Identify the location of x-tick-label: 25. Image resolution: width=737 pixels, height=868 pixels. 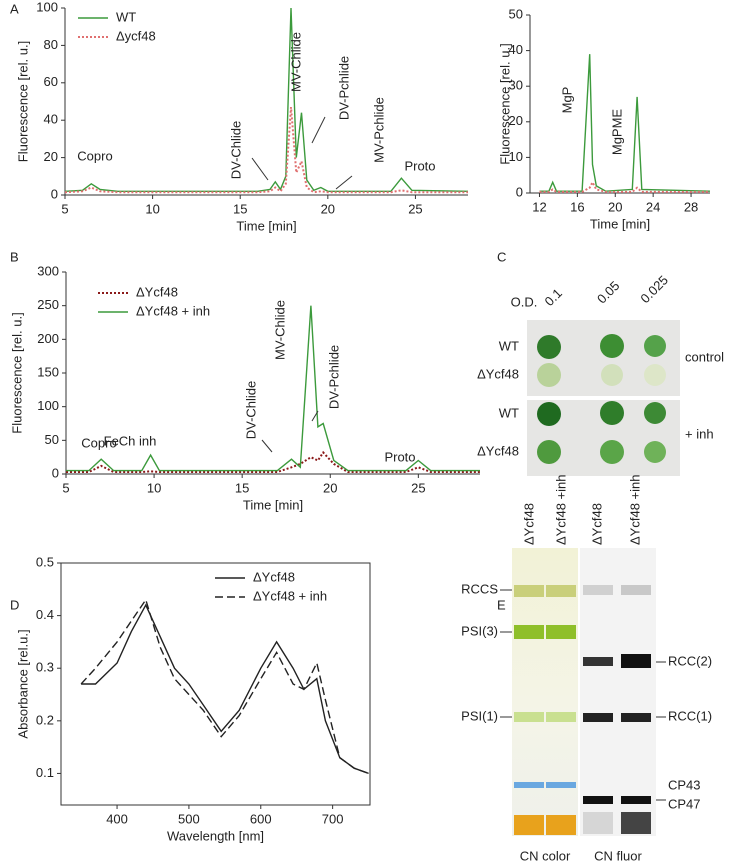
(415, 208).